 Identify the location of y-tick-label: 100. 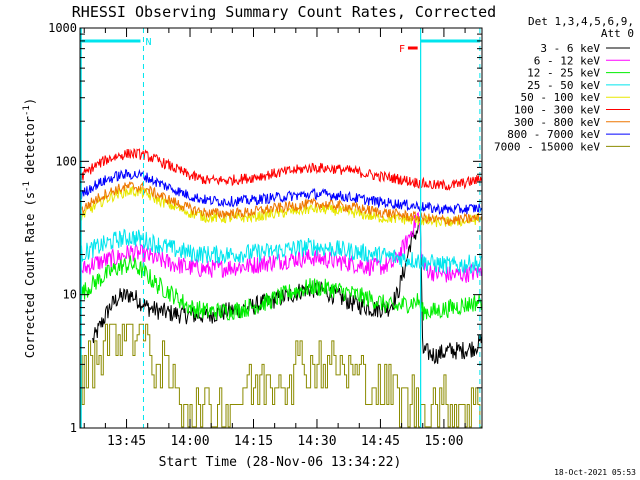
(66, 161).